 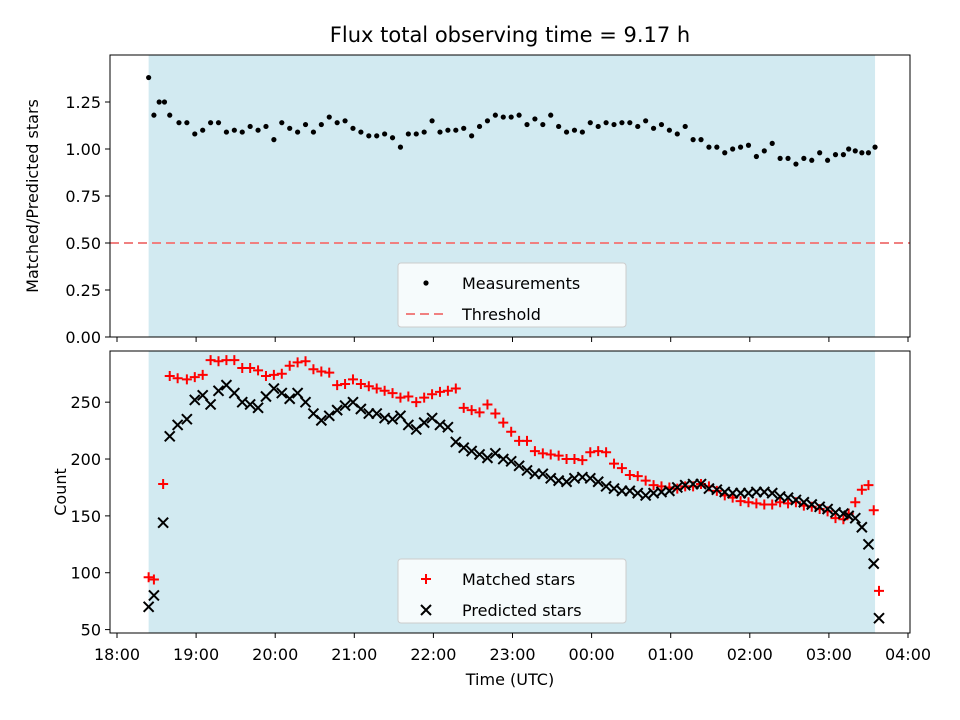 I want to click on figure-title: Flux total observing time = 9.17 h, so click(x=510, y=35).